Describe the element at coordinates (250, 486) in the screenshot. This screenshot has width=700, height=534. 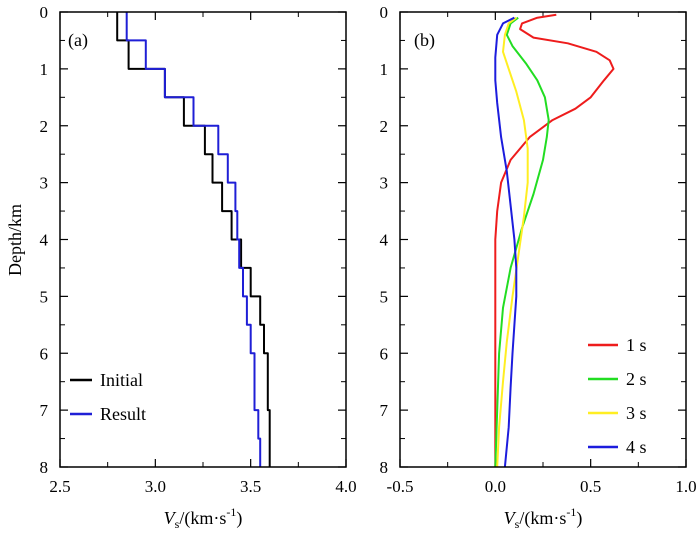
I see `x-tick-label: 3.5` at that location.